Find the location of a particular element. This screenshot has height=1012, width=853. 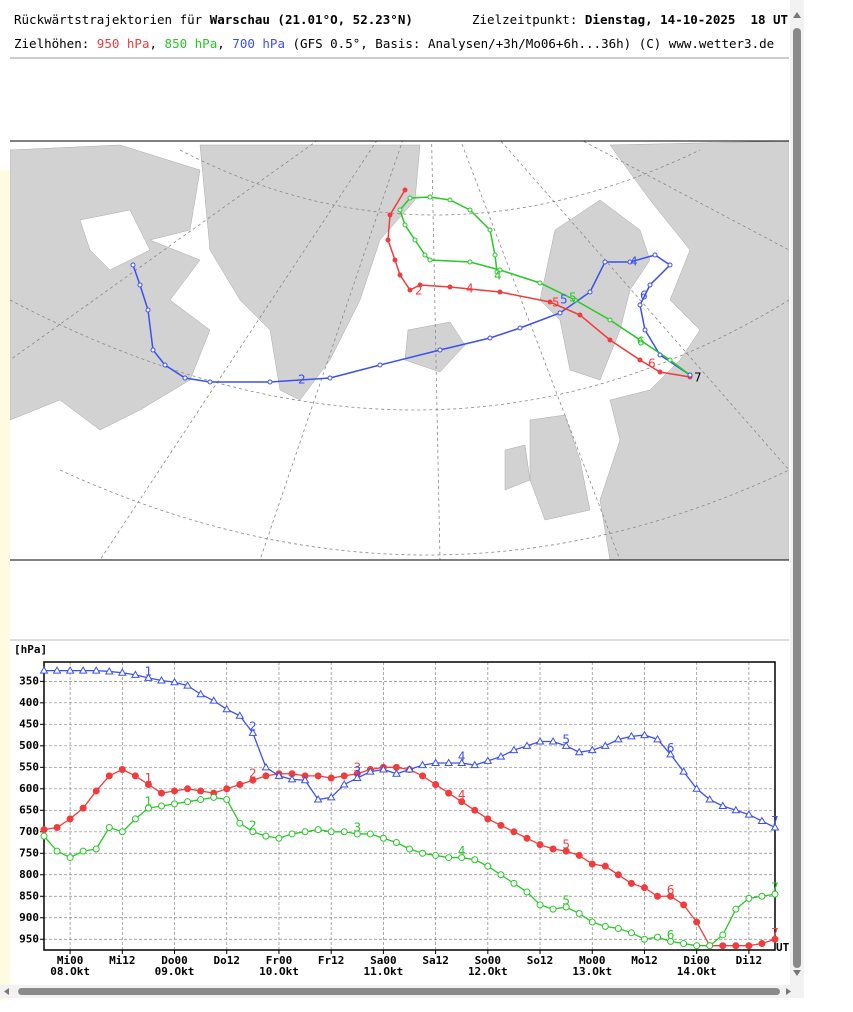

scroll-right is located at coordinates (788, 991).